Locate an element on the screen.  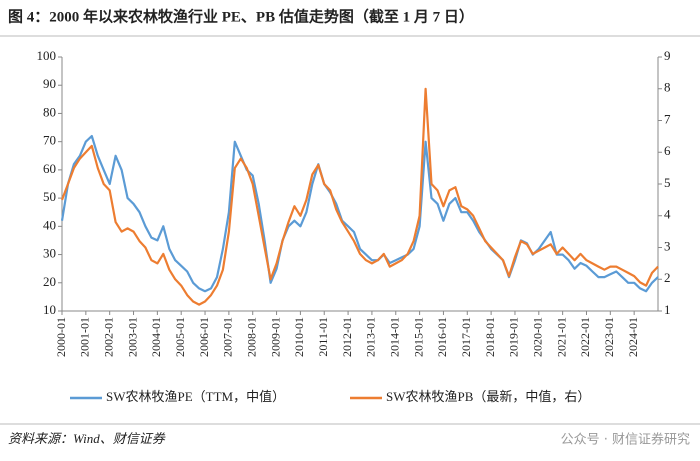
y2-tick-label: 2 is located at coordinates (667, 277).